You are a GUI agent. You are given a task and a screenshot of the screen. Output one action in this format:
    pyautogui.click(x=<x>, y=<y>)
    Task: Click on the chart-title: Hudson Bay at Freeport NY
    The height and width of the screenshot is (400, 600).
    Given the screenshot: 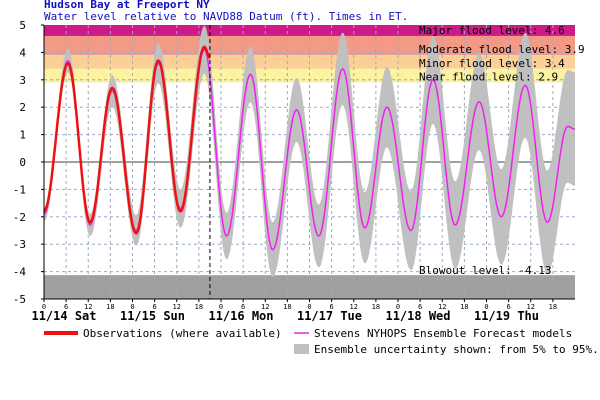 What is the action you would take?
    pyautogui.click(x=127, y=5)
    